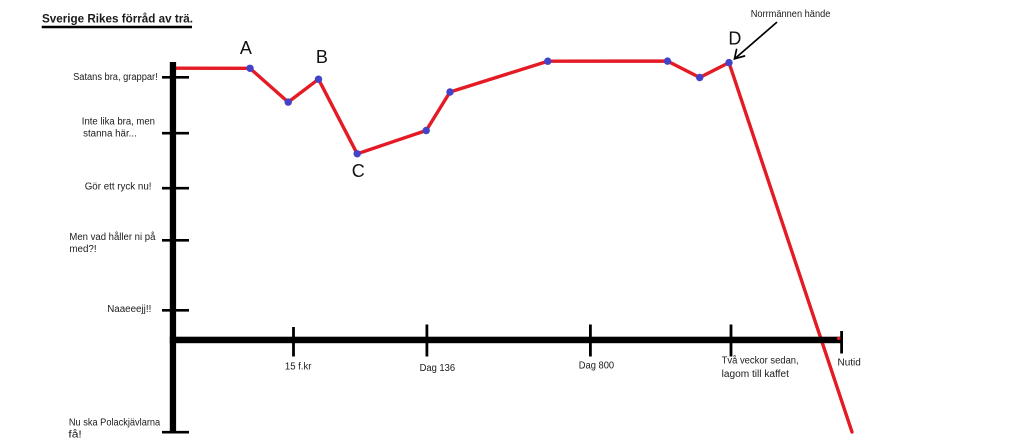  Describe the element at coordinates (791, 14) in the screenshot. I see `svg-text: Norrmännen hände` at that location.